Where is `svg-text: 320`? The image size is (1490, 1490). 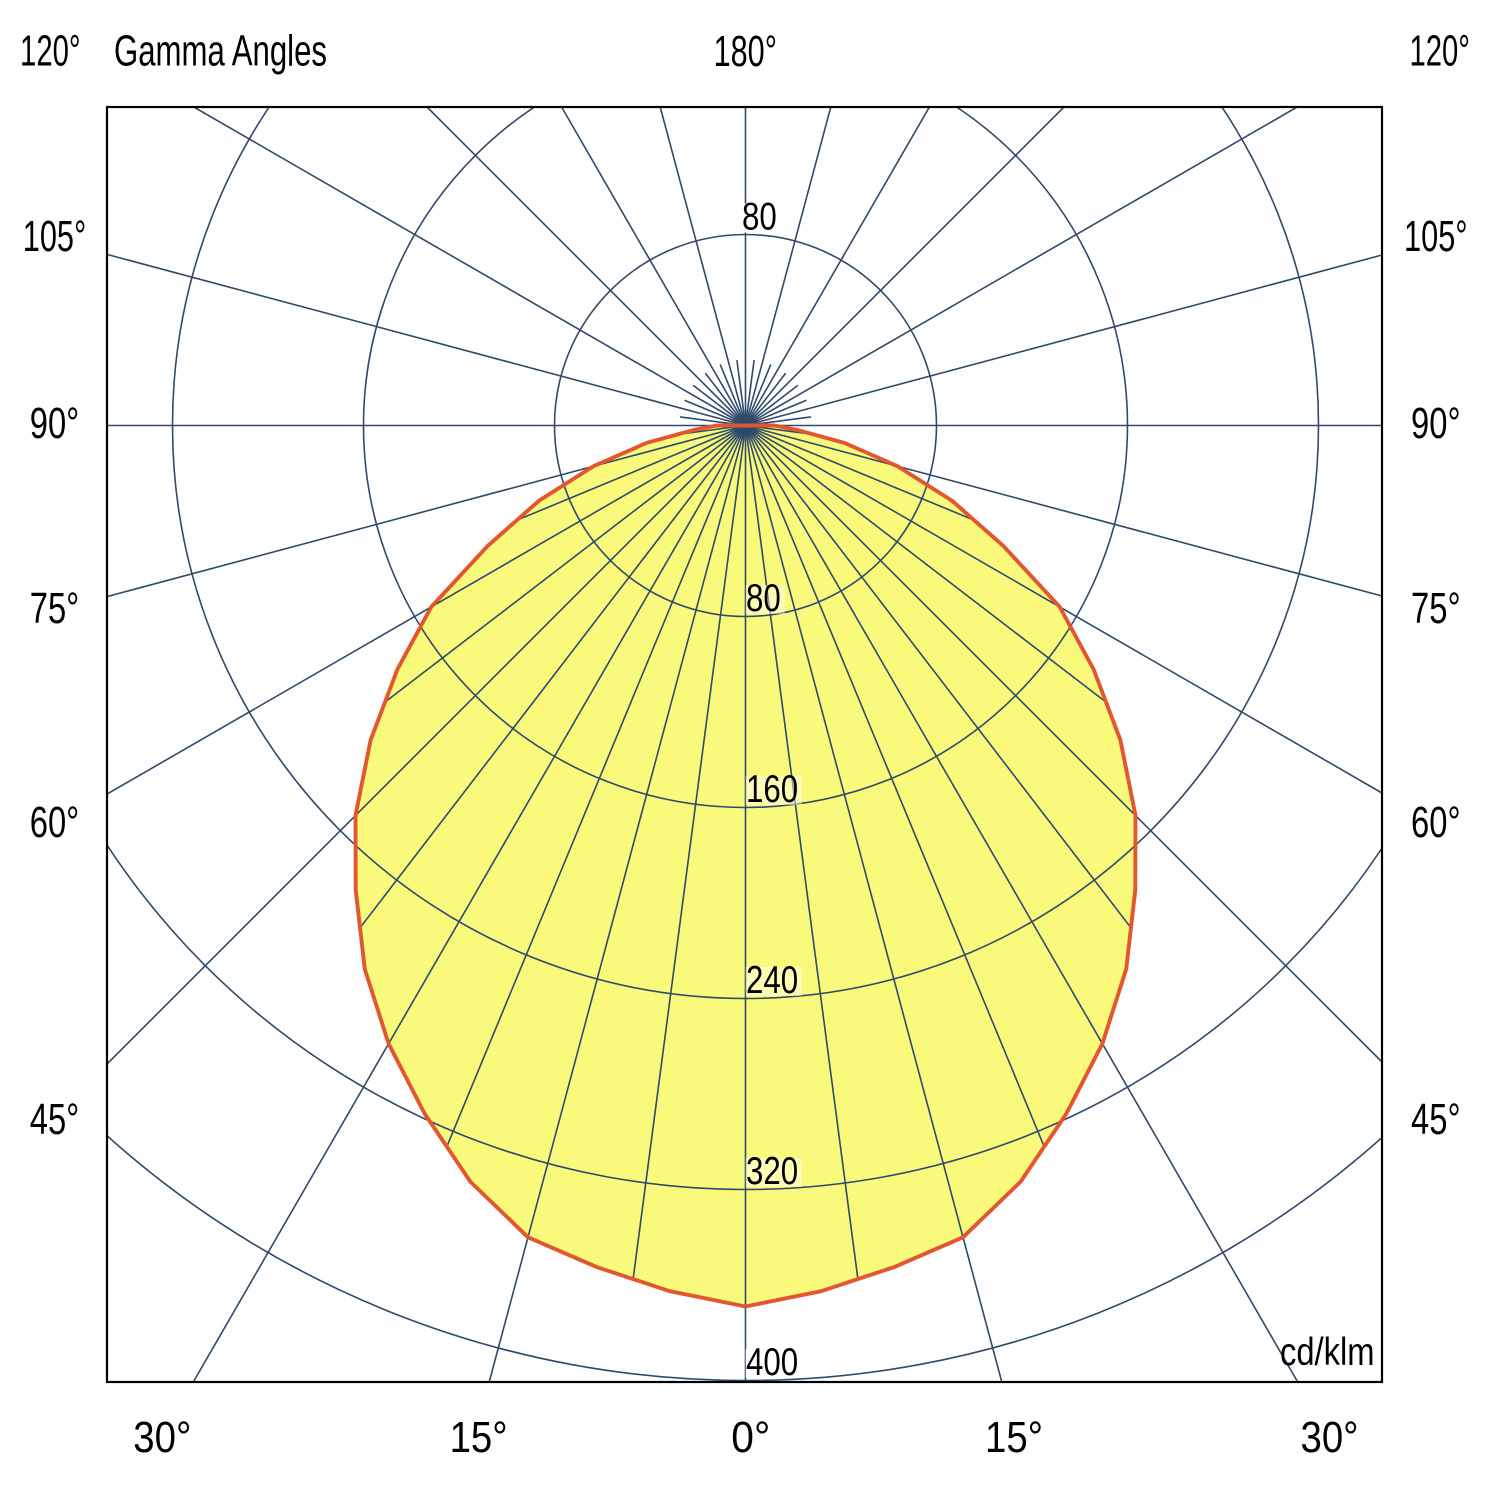
svg-text: 320 is located at coordinates (772, 1171).